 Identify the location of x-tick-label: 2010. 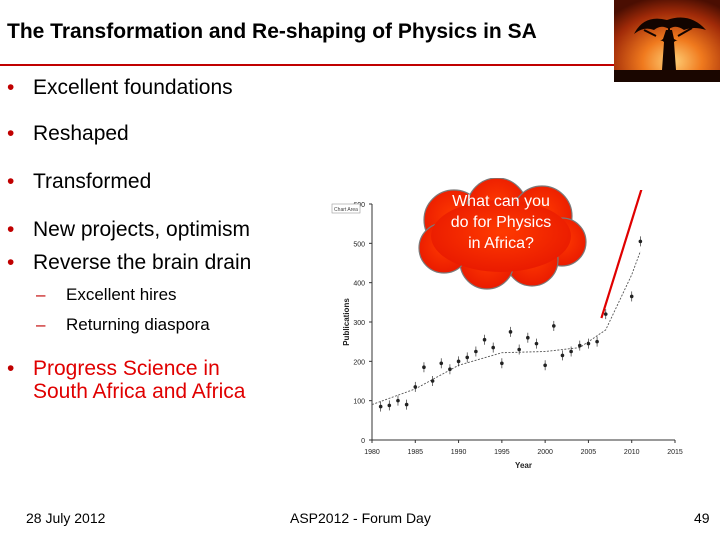
(632, 452).